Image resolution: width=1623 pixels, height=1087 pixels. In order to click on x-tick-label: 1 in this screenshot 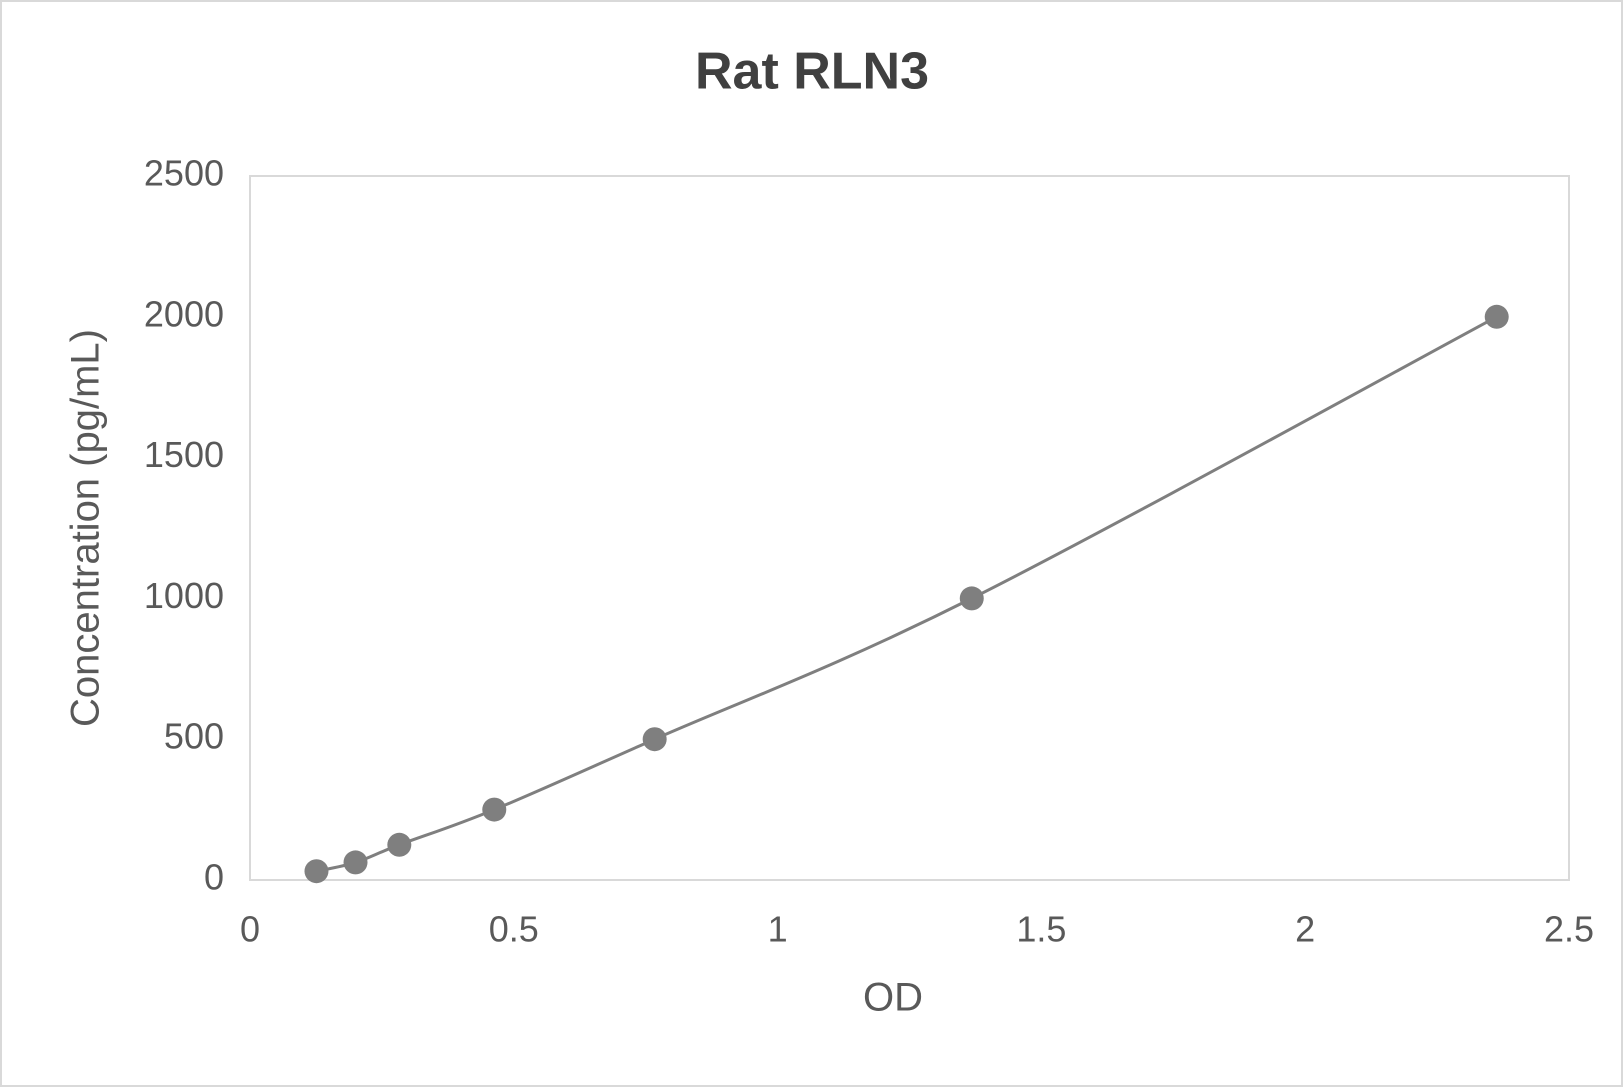, I will do `click(778, 929)`.